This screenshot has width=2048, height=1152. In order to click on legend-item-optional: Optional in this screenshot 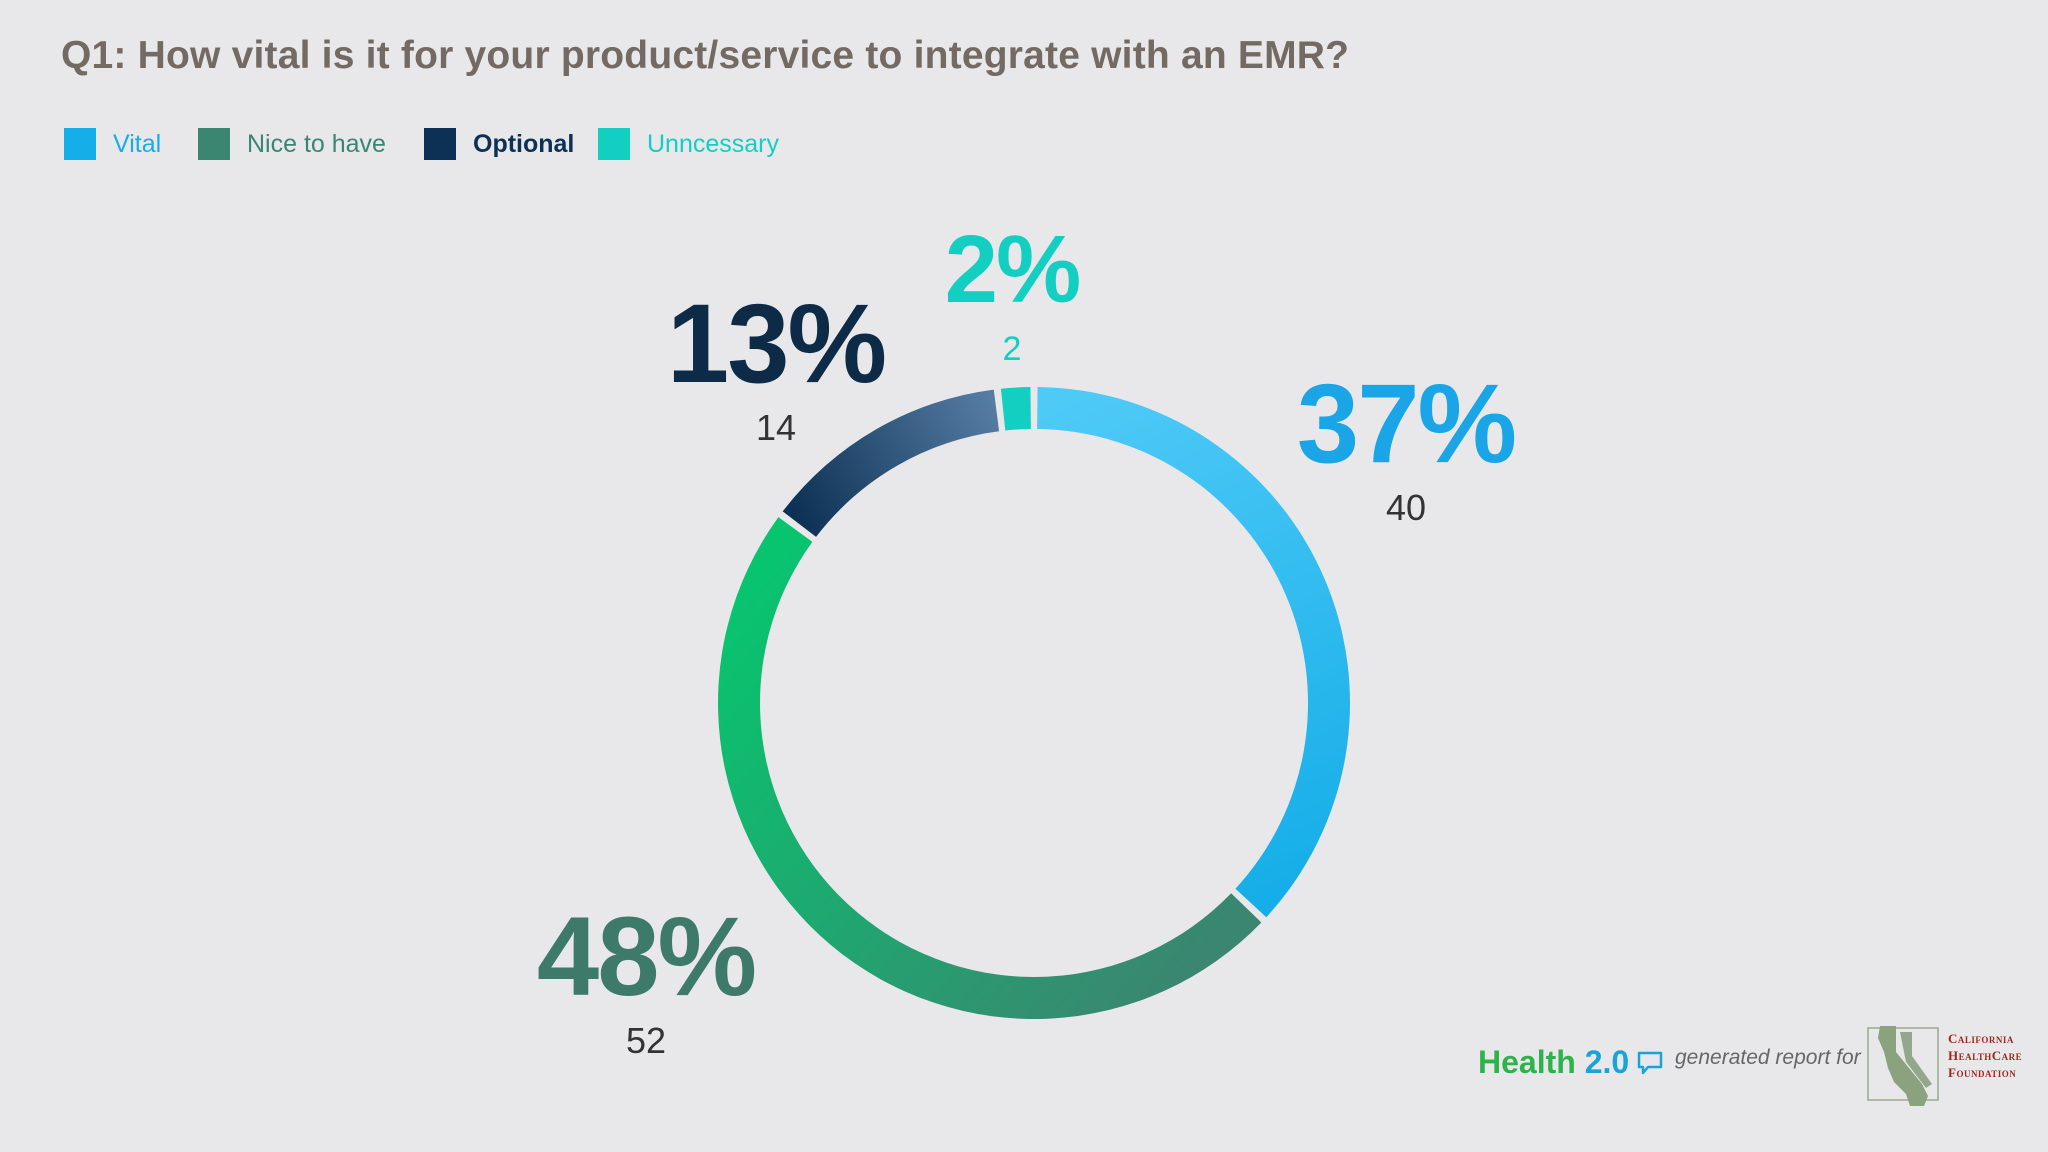, I will do `click(499, 144)`.